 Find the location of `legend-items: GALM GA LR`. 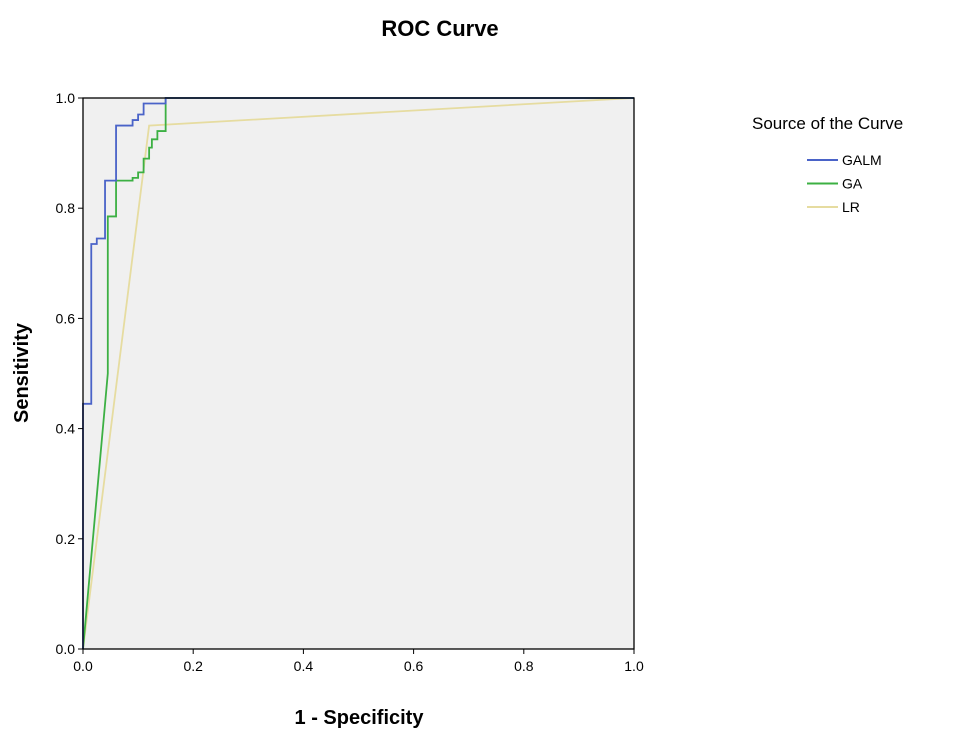

legend-items: GALM GA LR is located at coordinates (844, 183).